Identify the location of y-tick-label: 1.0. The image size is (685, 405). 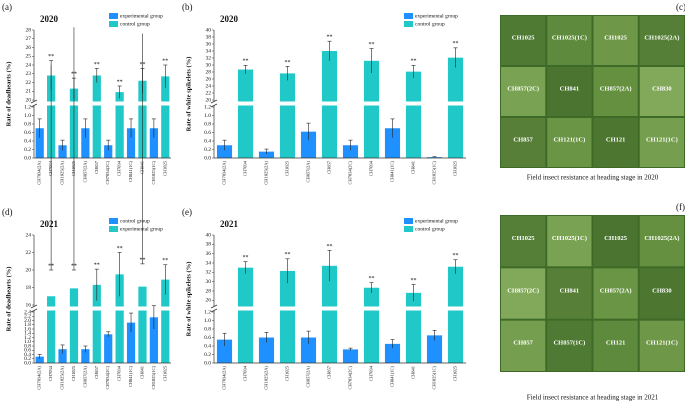
(27, 342).